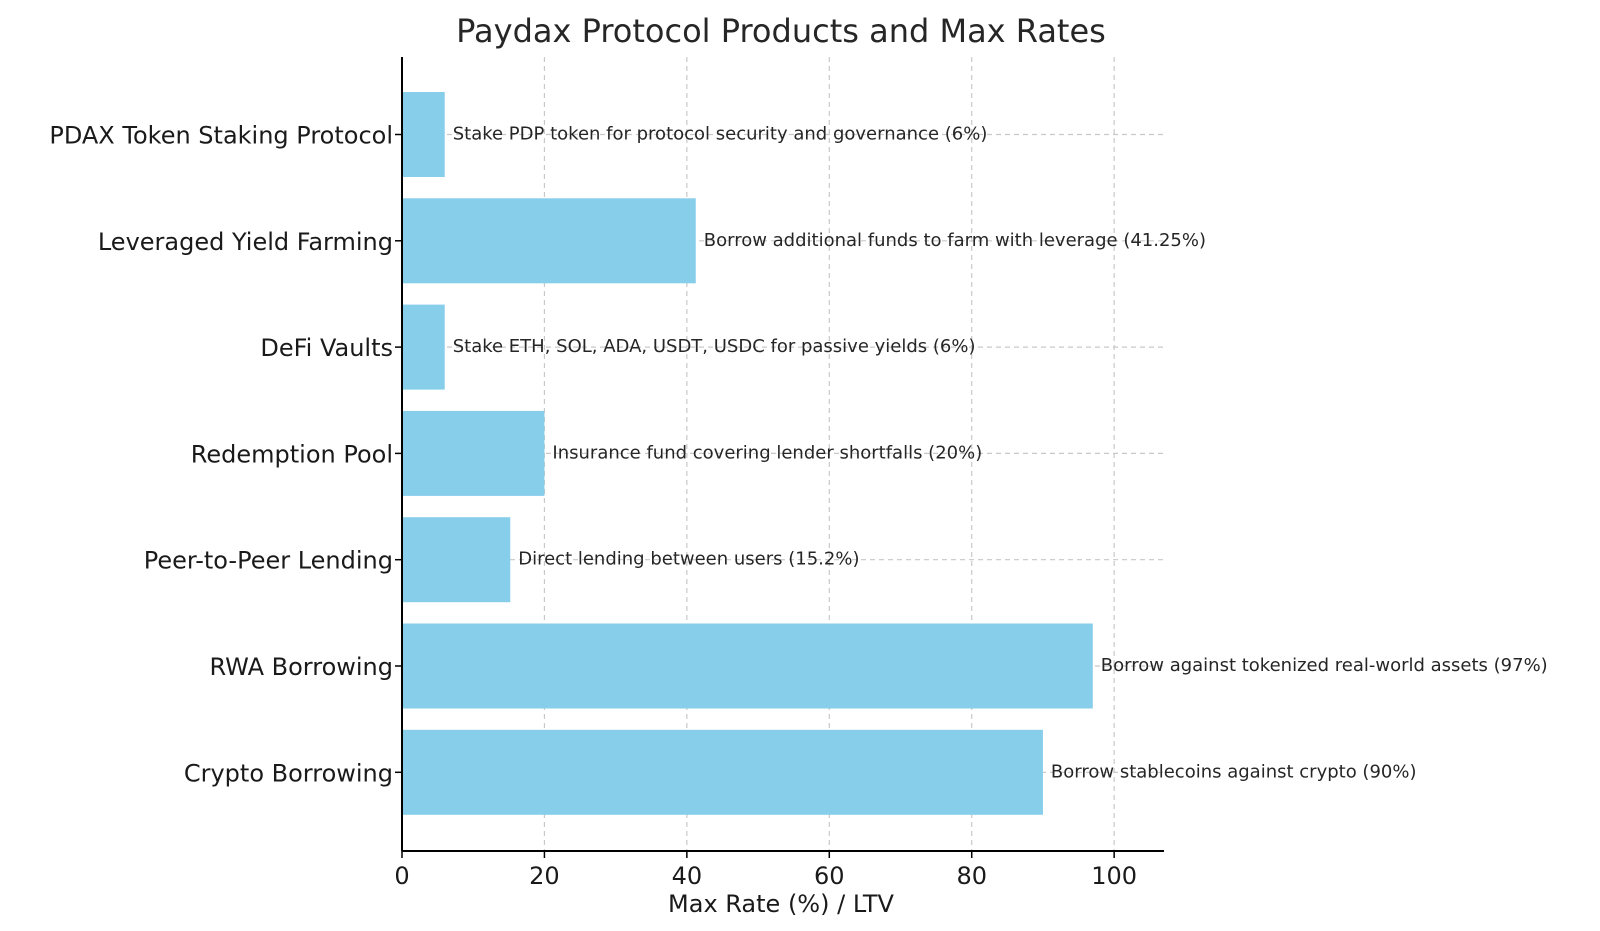  What do you see at coordinates (245, 242) in the screenshot?
I see `category-label: Leveraged Yield Farming` at bounding box center [245, 242].